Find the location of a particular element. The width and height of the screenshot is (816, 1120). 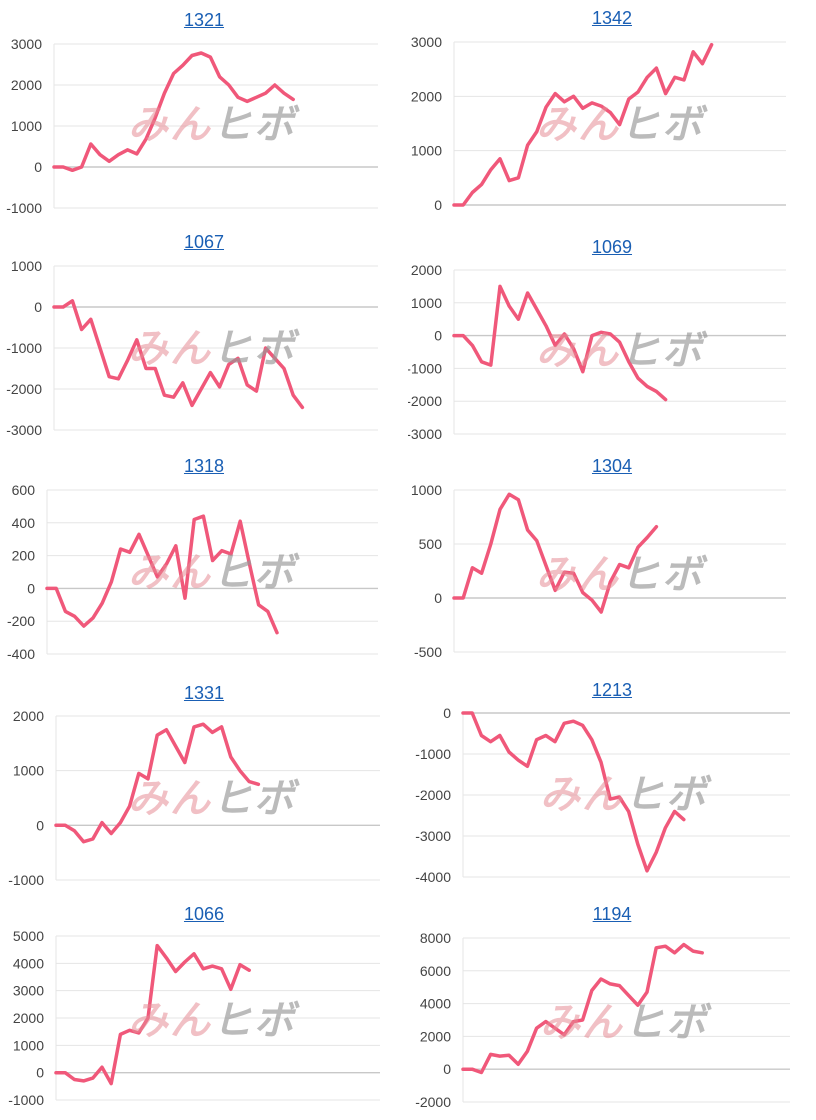

y-tick-label: 600 is located at coordinates (24, 490).